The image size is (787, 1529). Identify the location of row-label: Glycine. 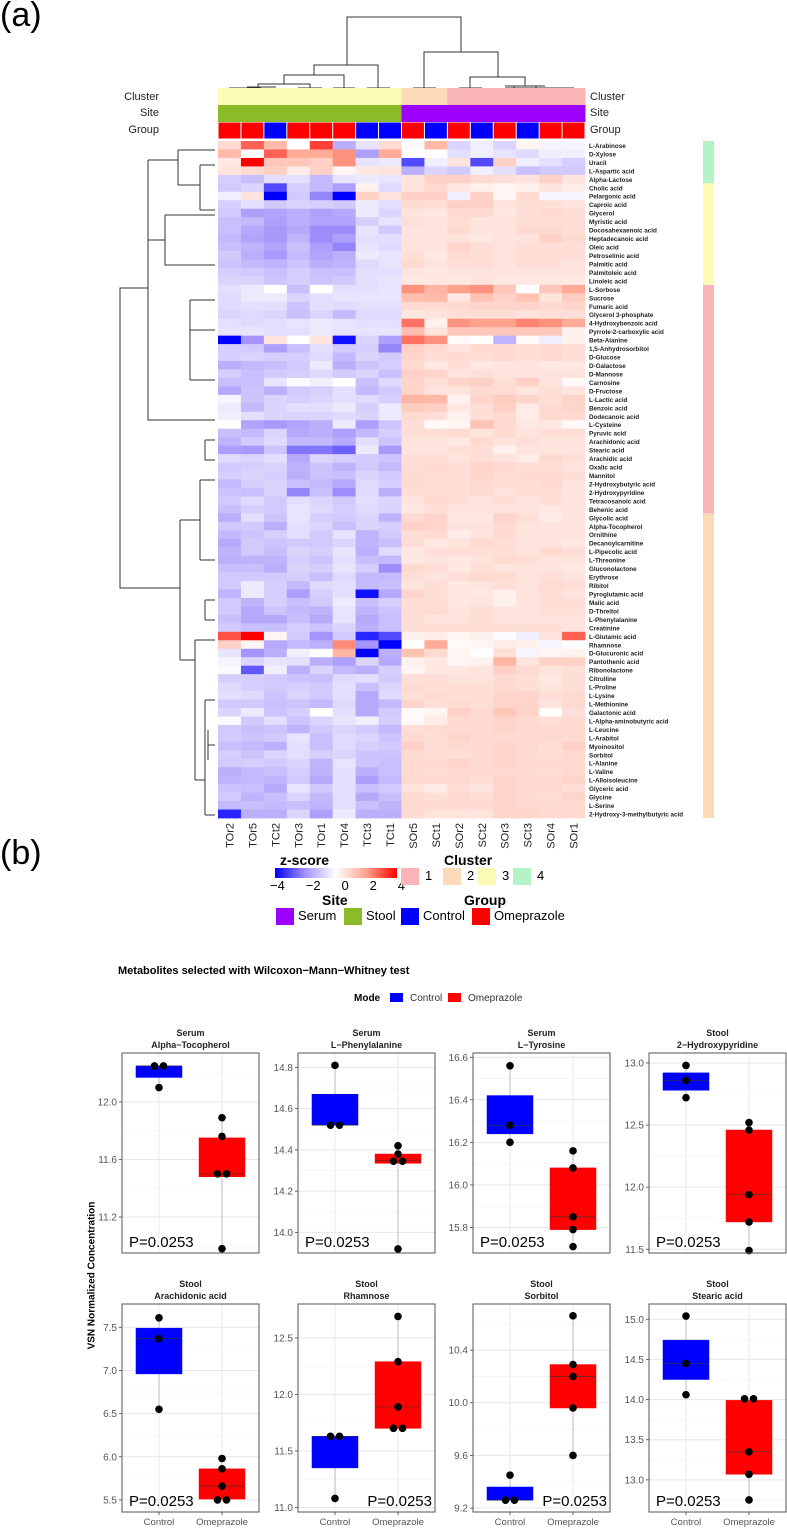
(600, 798).